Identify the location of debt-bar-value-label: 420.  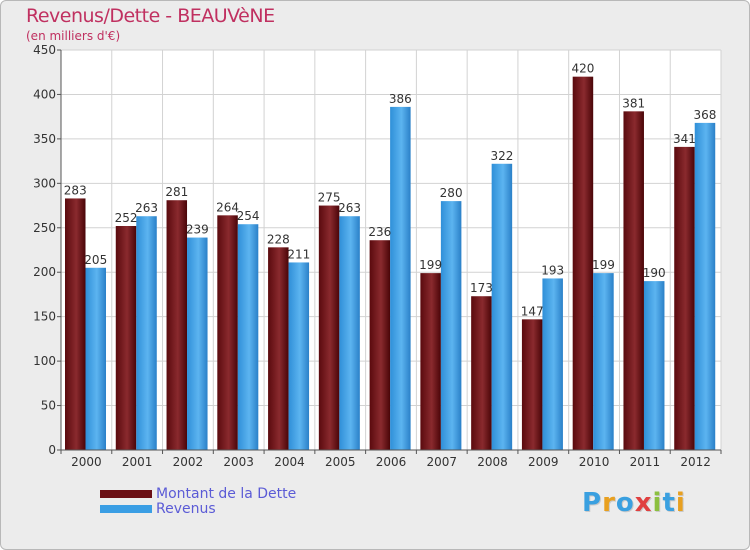
(582, 69).